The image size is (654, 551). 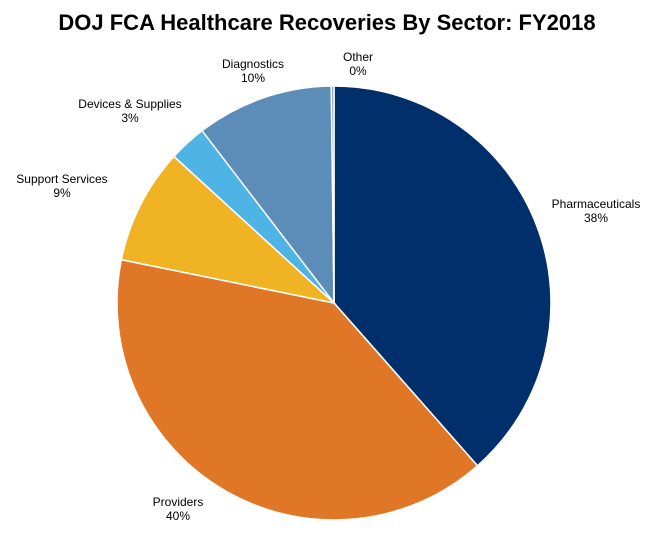 I want to click on slice-label-providers: Providers 40%, so click(x=178, y=509).